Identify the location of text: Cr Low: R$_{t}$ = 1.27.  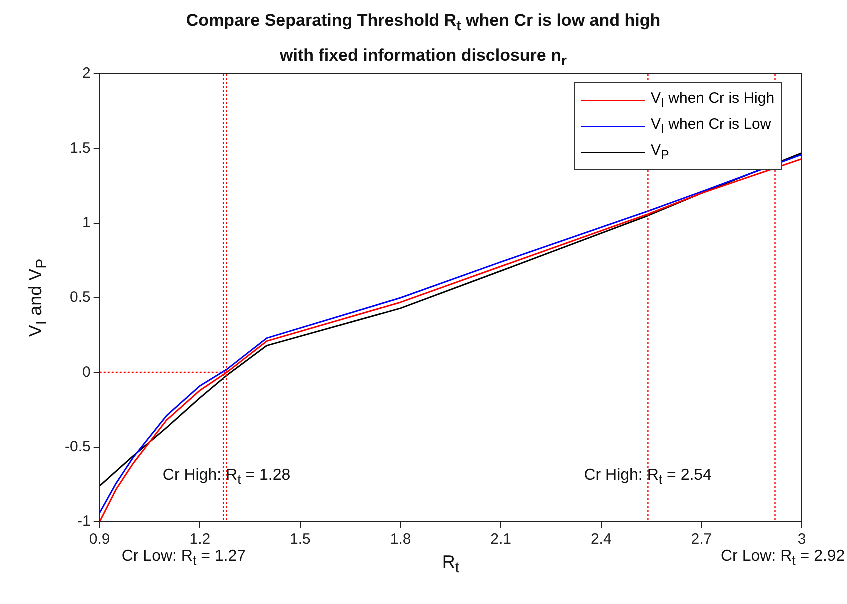
(184, 558).